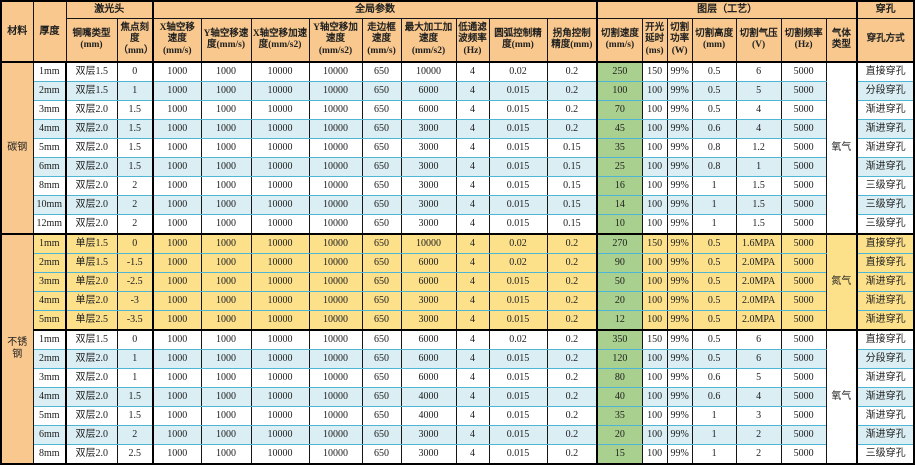  Describe the element at coordinates (619, 186) in the screenshot. I see `cell-cut-speed: 16` at that location.